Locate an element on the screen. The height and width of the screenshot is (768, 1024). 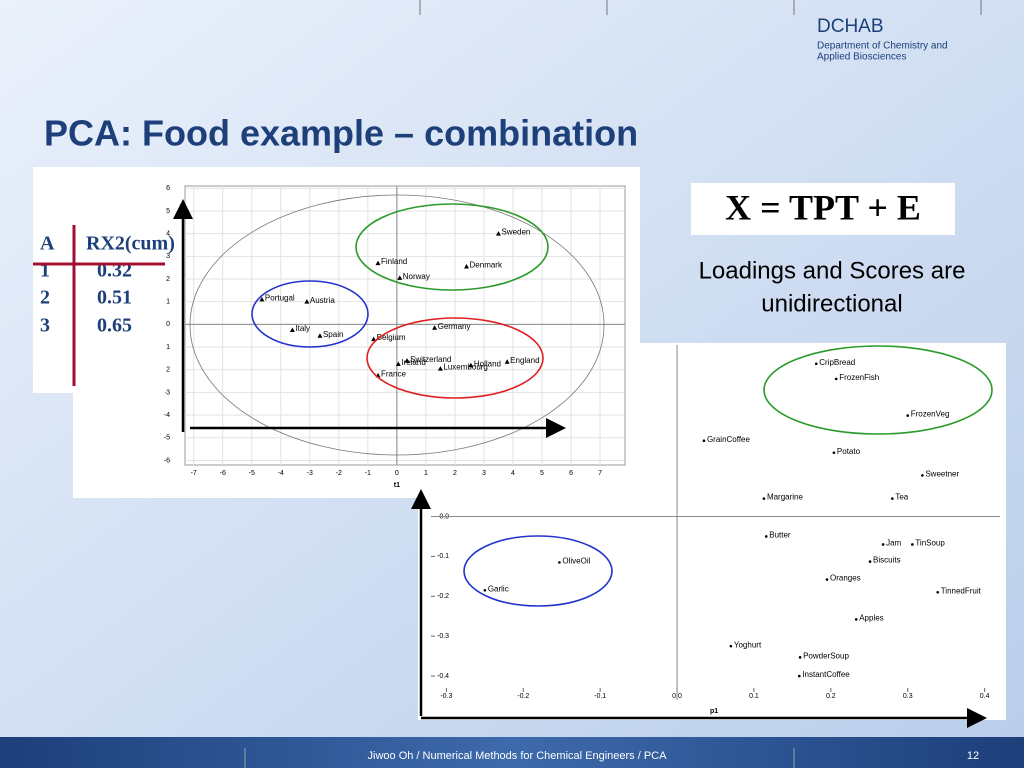
point-label: Ireland is located at coordinates (413, 362).